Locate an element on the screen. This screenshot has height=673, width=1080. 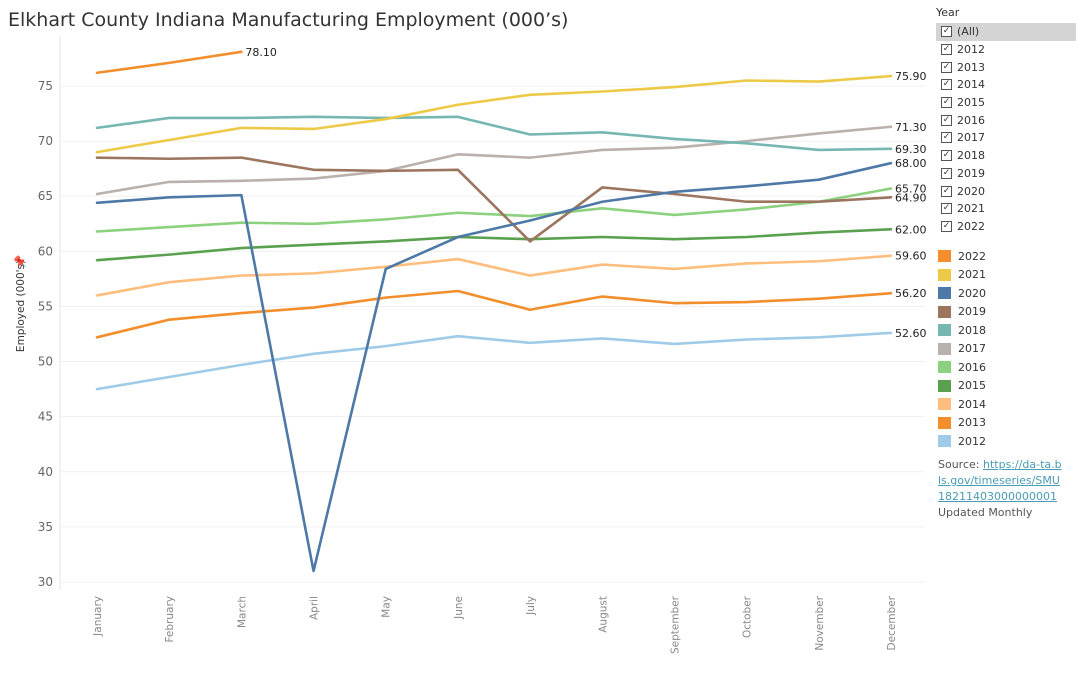
x-tick-label: April is located at coordinates (315, 608).